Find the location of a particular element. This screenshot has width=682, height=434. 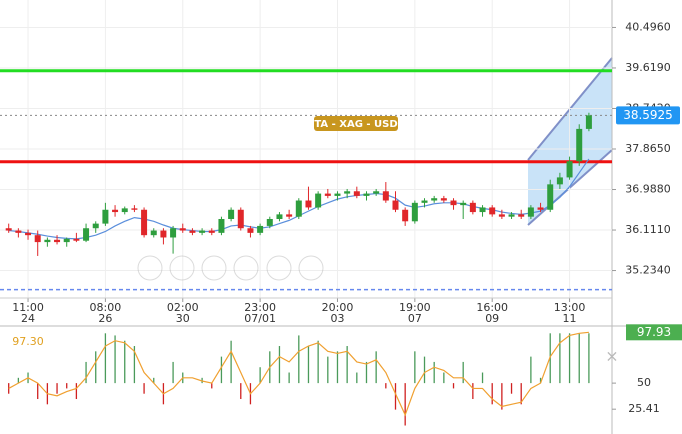

last-price-box is located at coordinates (648, 115).